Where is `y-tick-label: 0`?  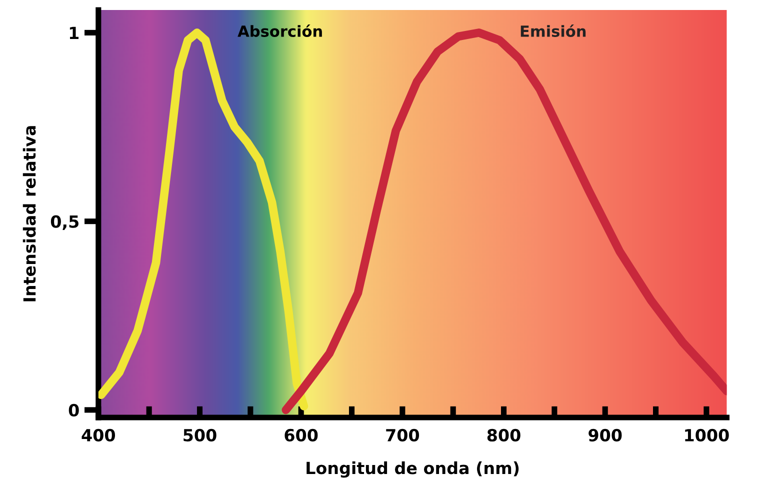 y-tick-label: 0 is located at coordinates (73, 410).